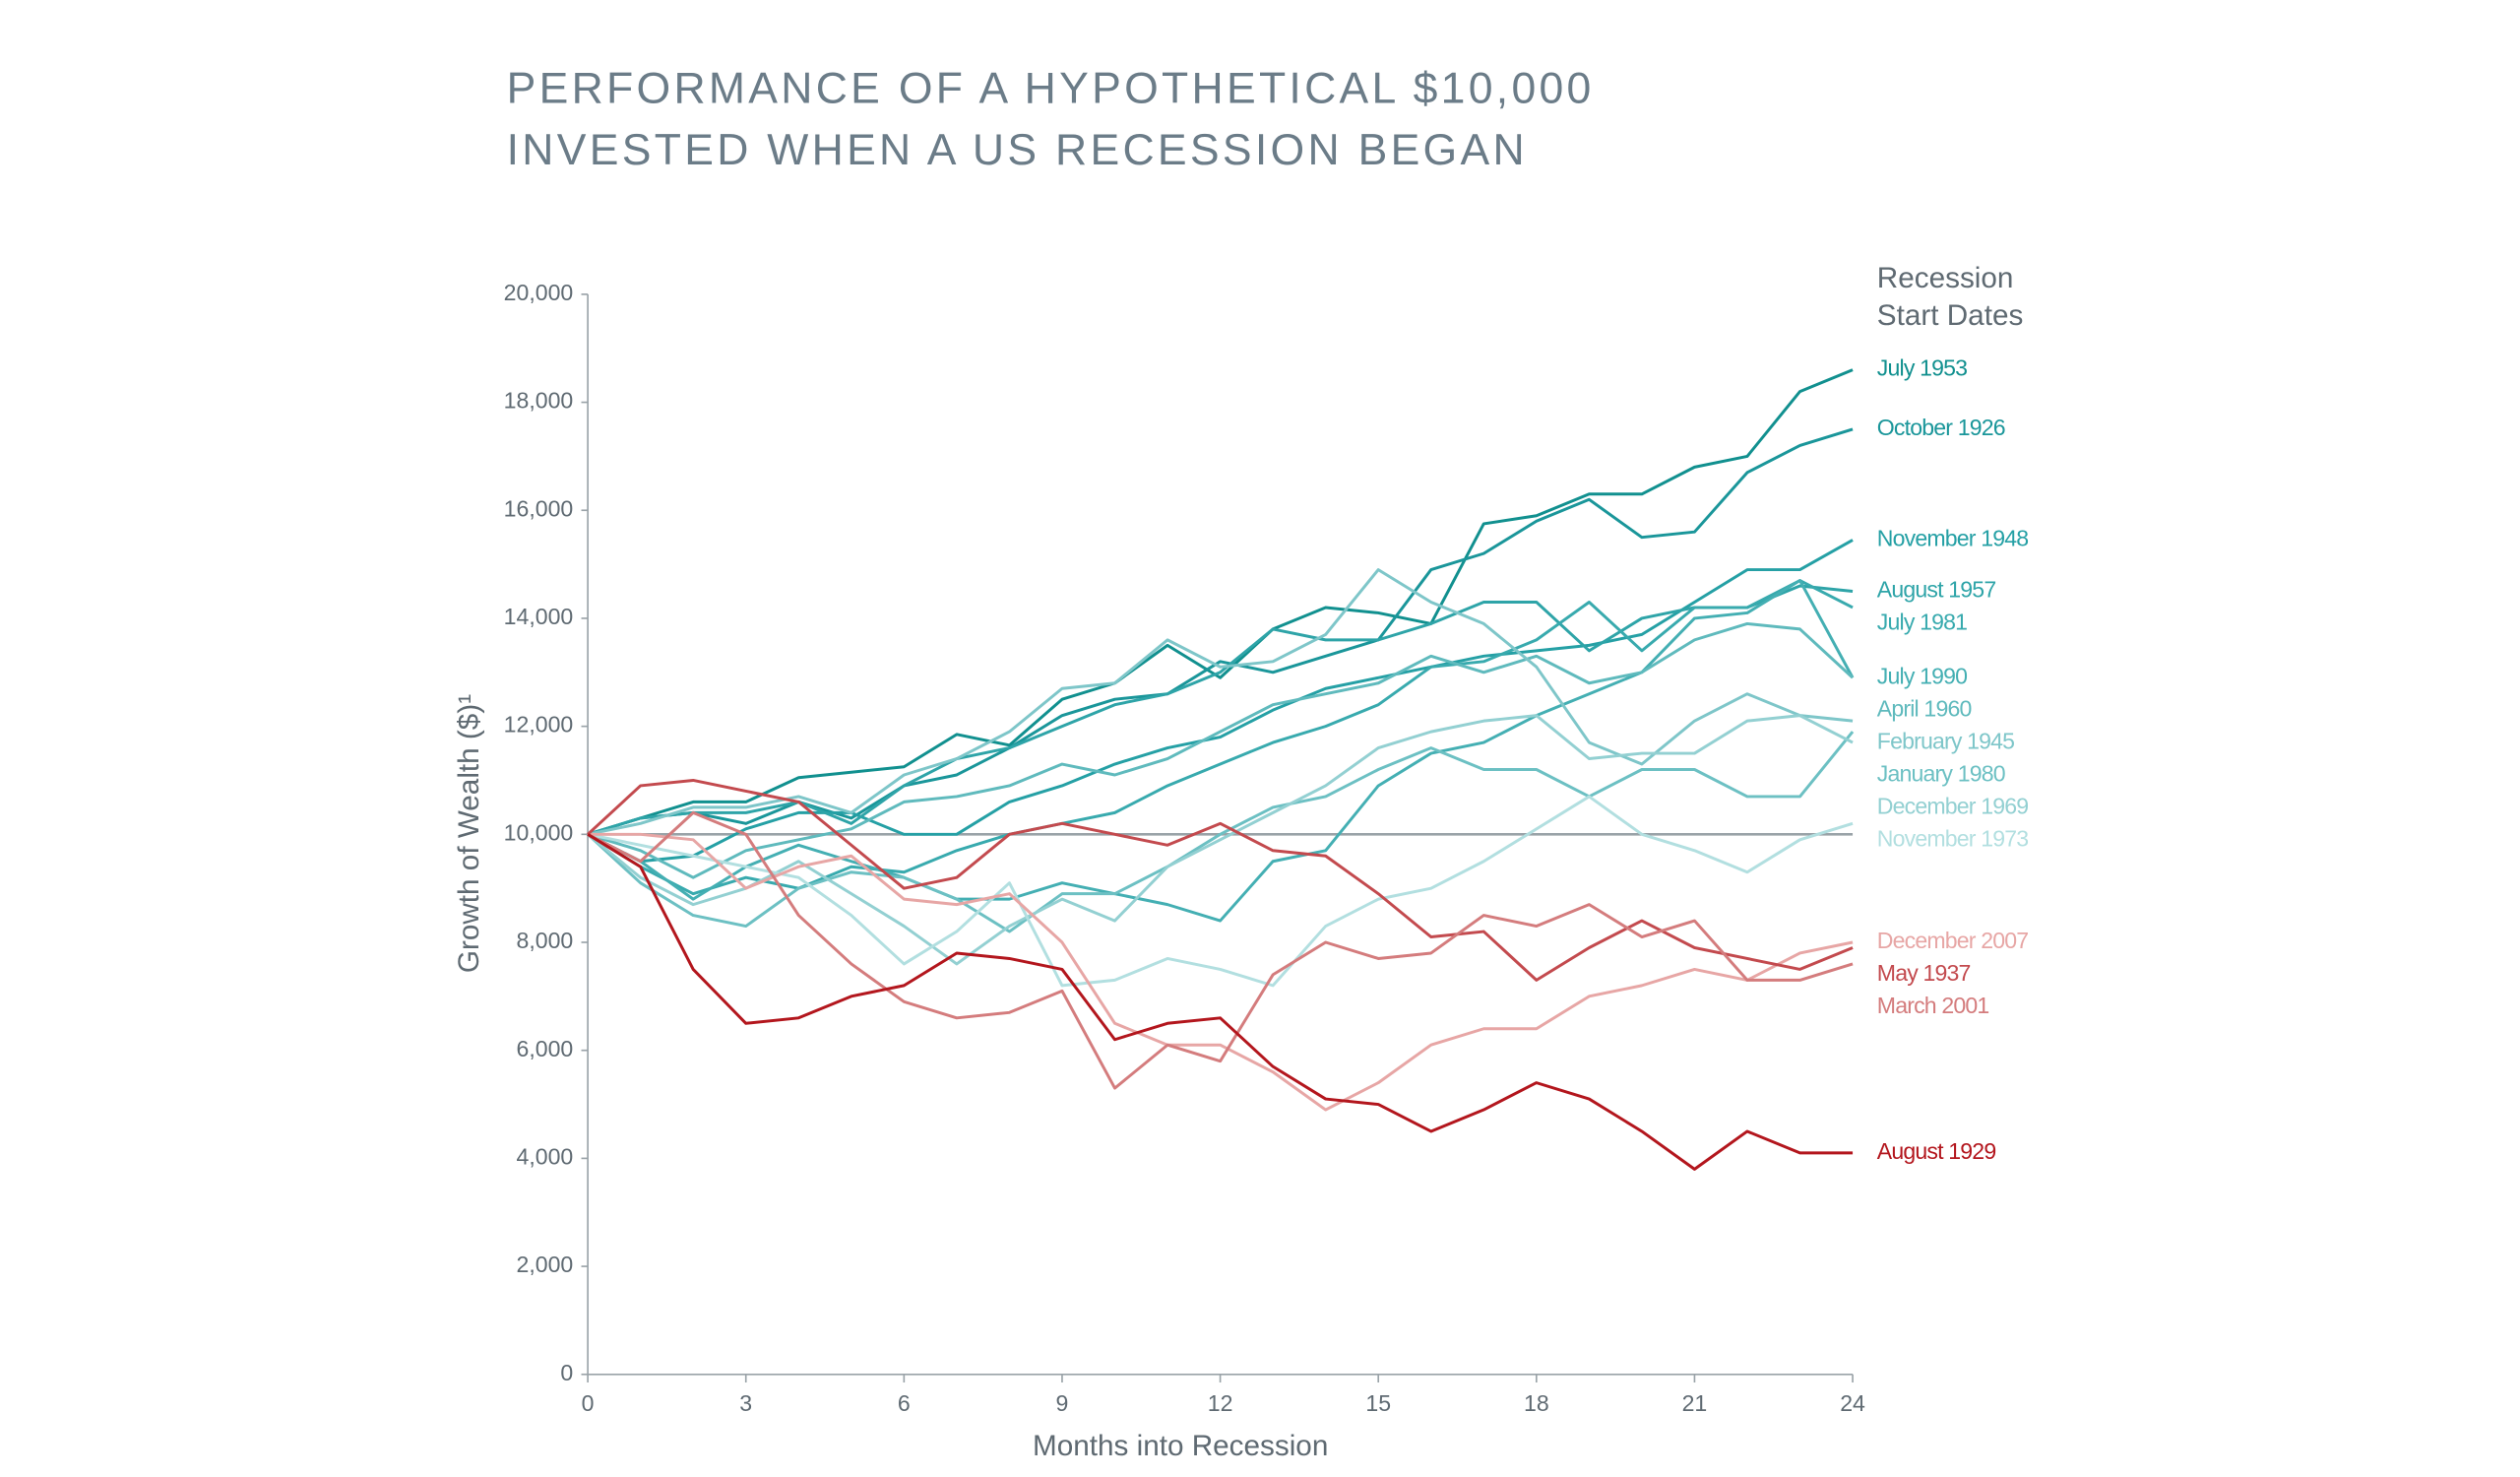  What do you see at coordinates (1945, 278) in the screenshot?
I see `legend-title: Recession` at bounding box center [1945, 278].